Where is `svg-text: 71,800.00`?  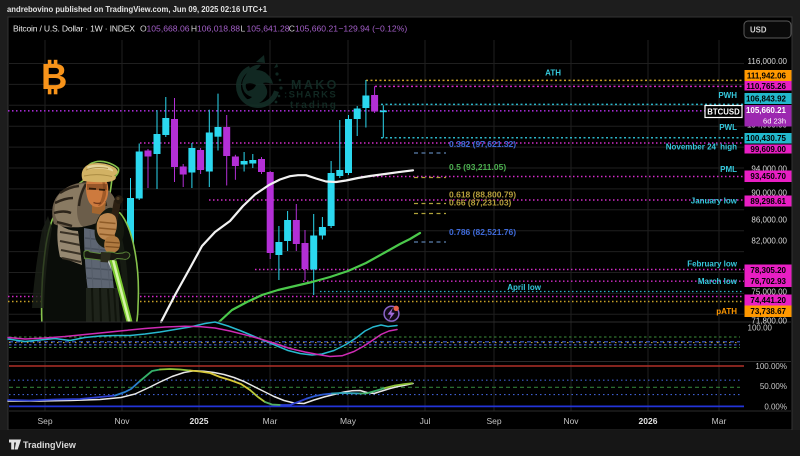
svg-text: 71,800.00 is located at coordinates (769, 321).